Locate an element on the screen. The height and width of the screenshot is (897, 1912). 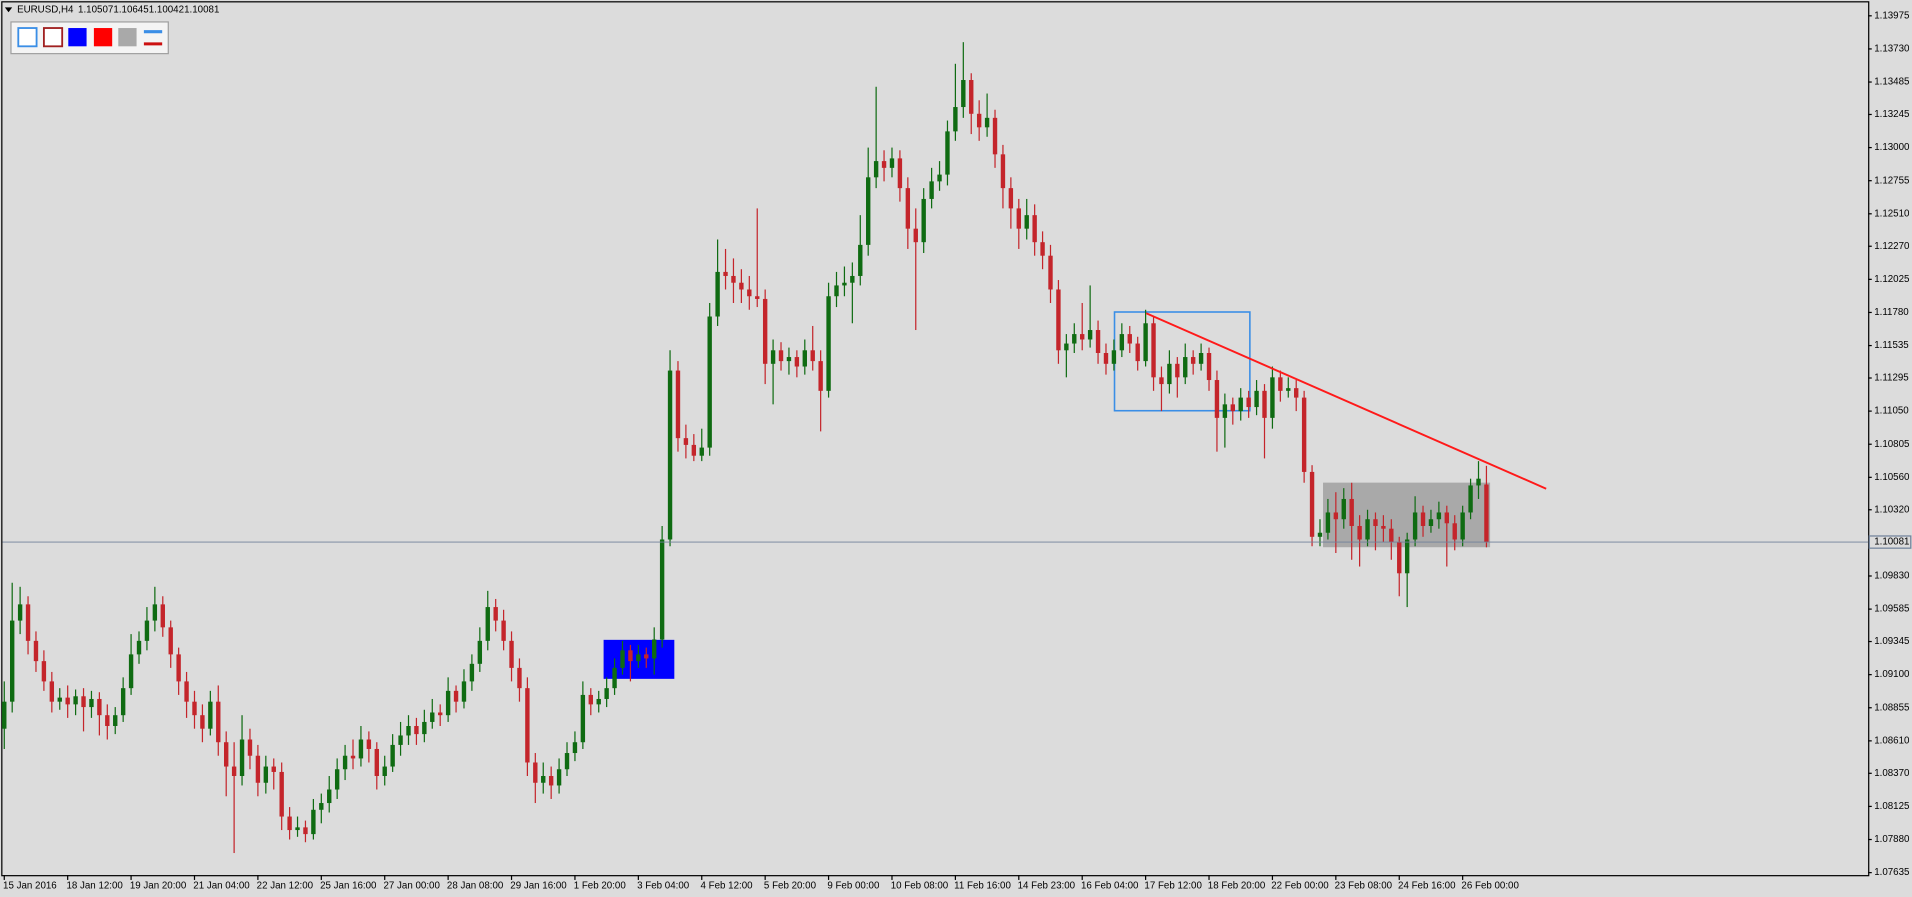
y-tick-label: 1.12025 is located at coordinates (1892, 279).